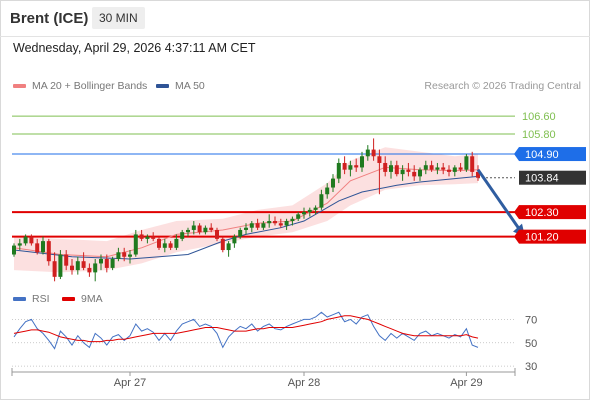 This screenshot has width=590, height=400. I want to click on rsi-tick-label: 50, so click(531, 344).